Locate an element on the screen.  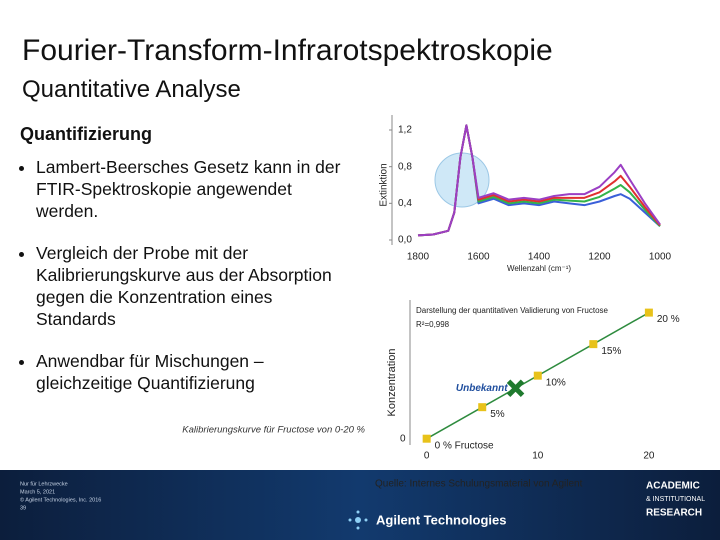
badge-text: ACADEMIC is located at coordinates (673, 486).